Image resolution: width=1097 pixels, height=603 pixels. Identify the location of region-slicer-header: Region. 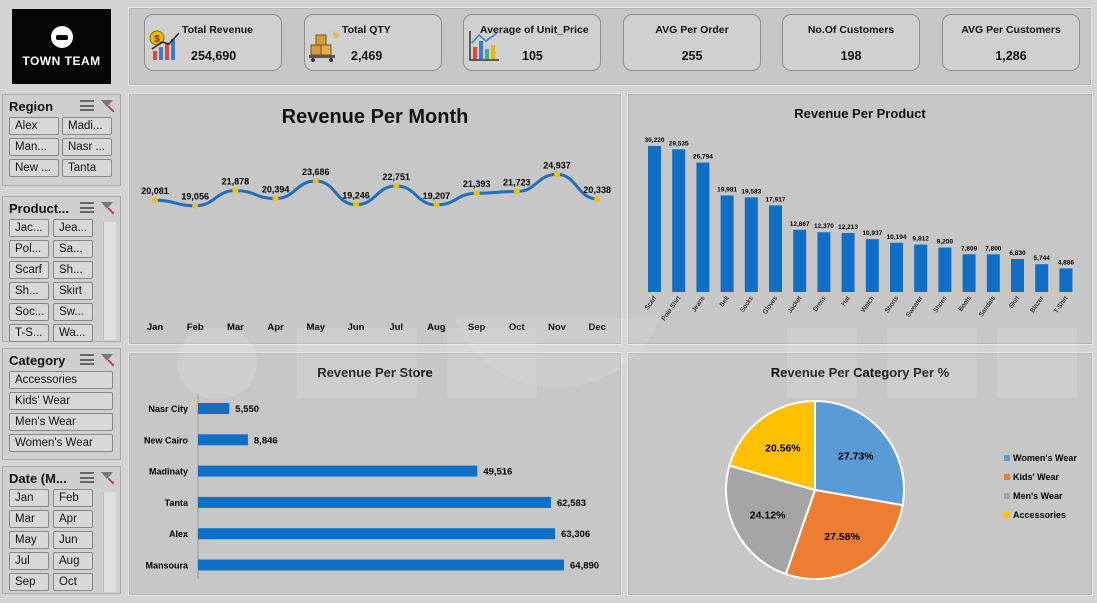
(61, 106).